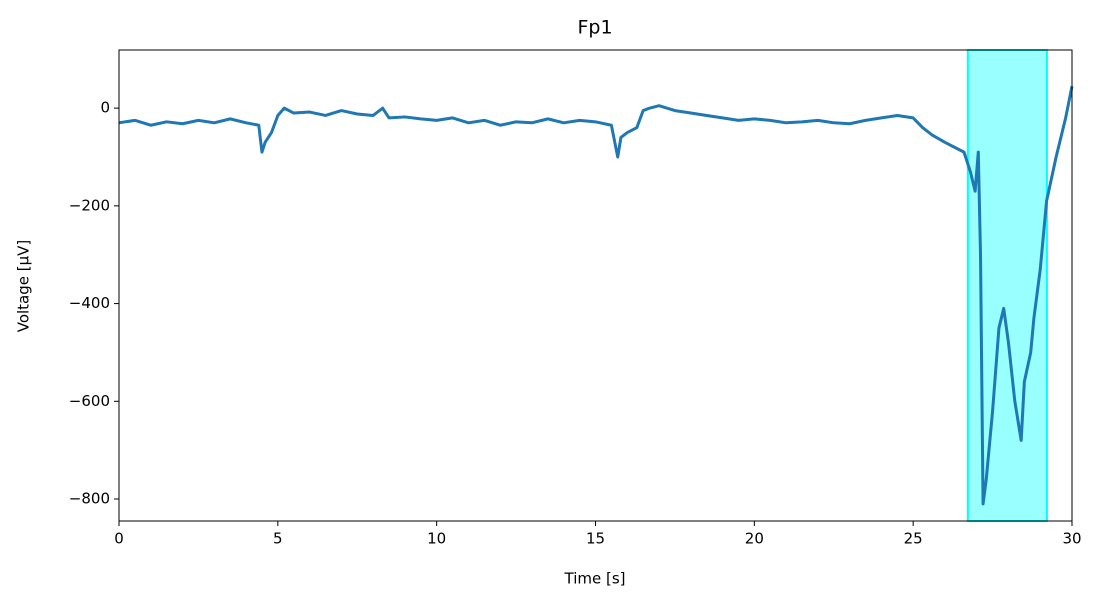 Image resolution: width=1100 pixels, height=608 pixels. Describe the element at coordinates (89, 303) in the screenshot. I see `y-tick-label: −400` at that location.